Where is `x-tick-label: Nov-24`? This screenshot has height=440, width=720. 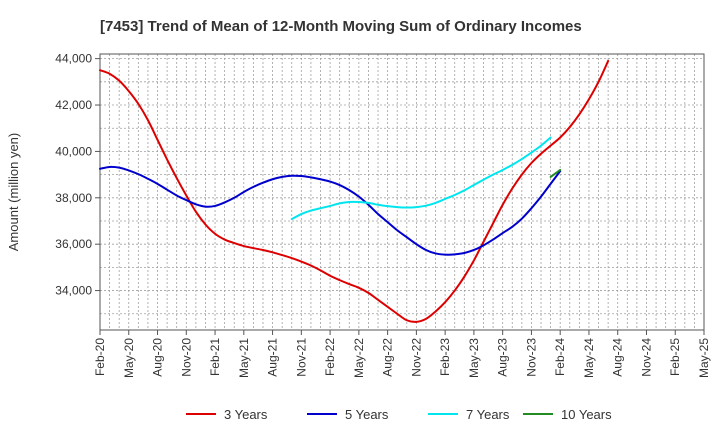 x-tick-label: Nov-24 is located at coordinates (646, 357).